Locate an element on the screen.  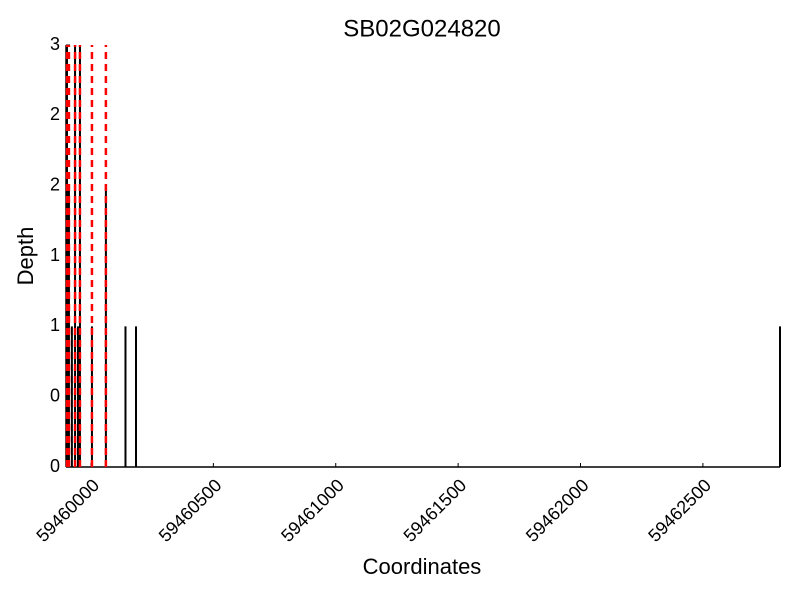
chart-title: SB02G024820 is located at coordinates (421, 28).